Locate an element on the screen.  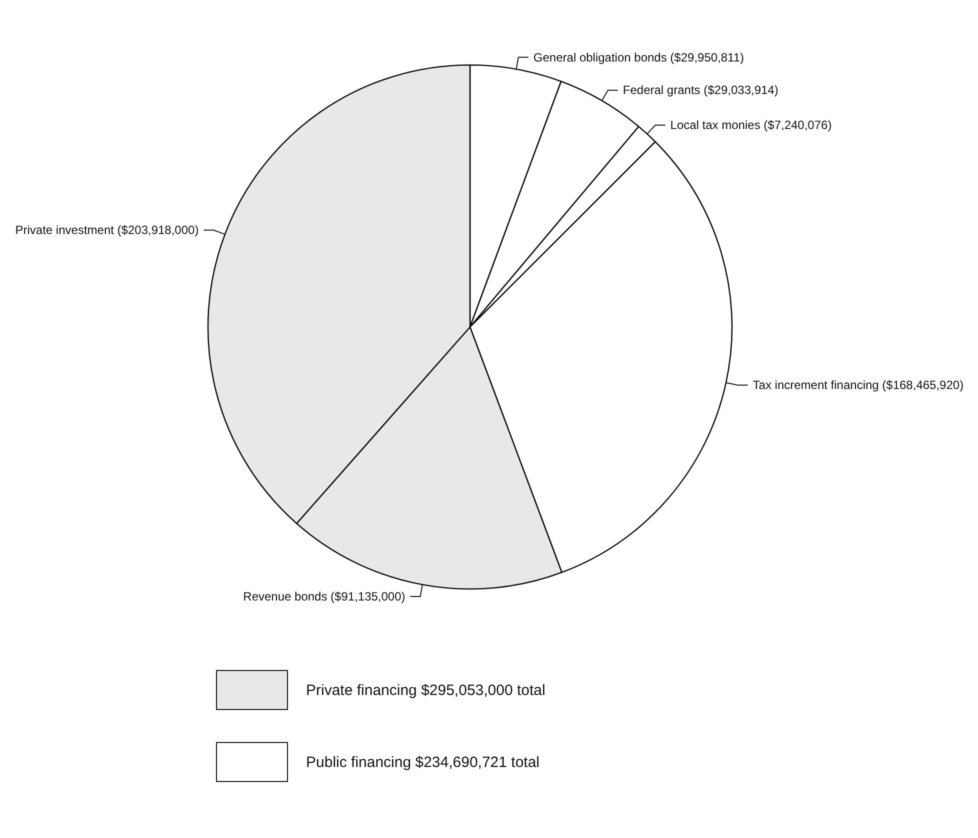
slice-label: Revenue bonds ($91,135,000) is located at coordinates (324, 596).